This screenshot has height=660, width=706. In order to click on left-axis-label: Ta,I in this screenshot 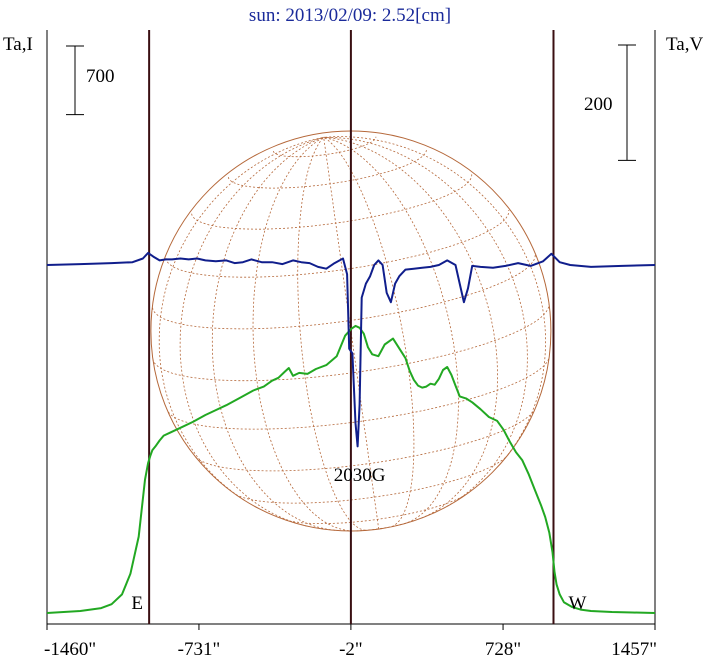, I will do `click(18, 44)`.